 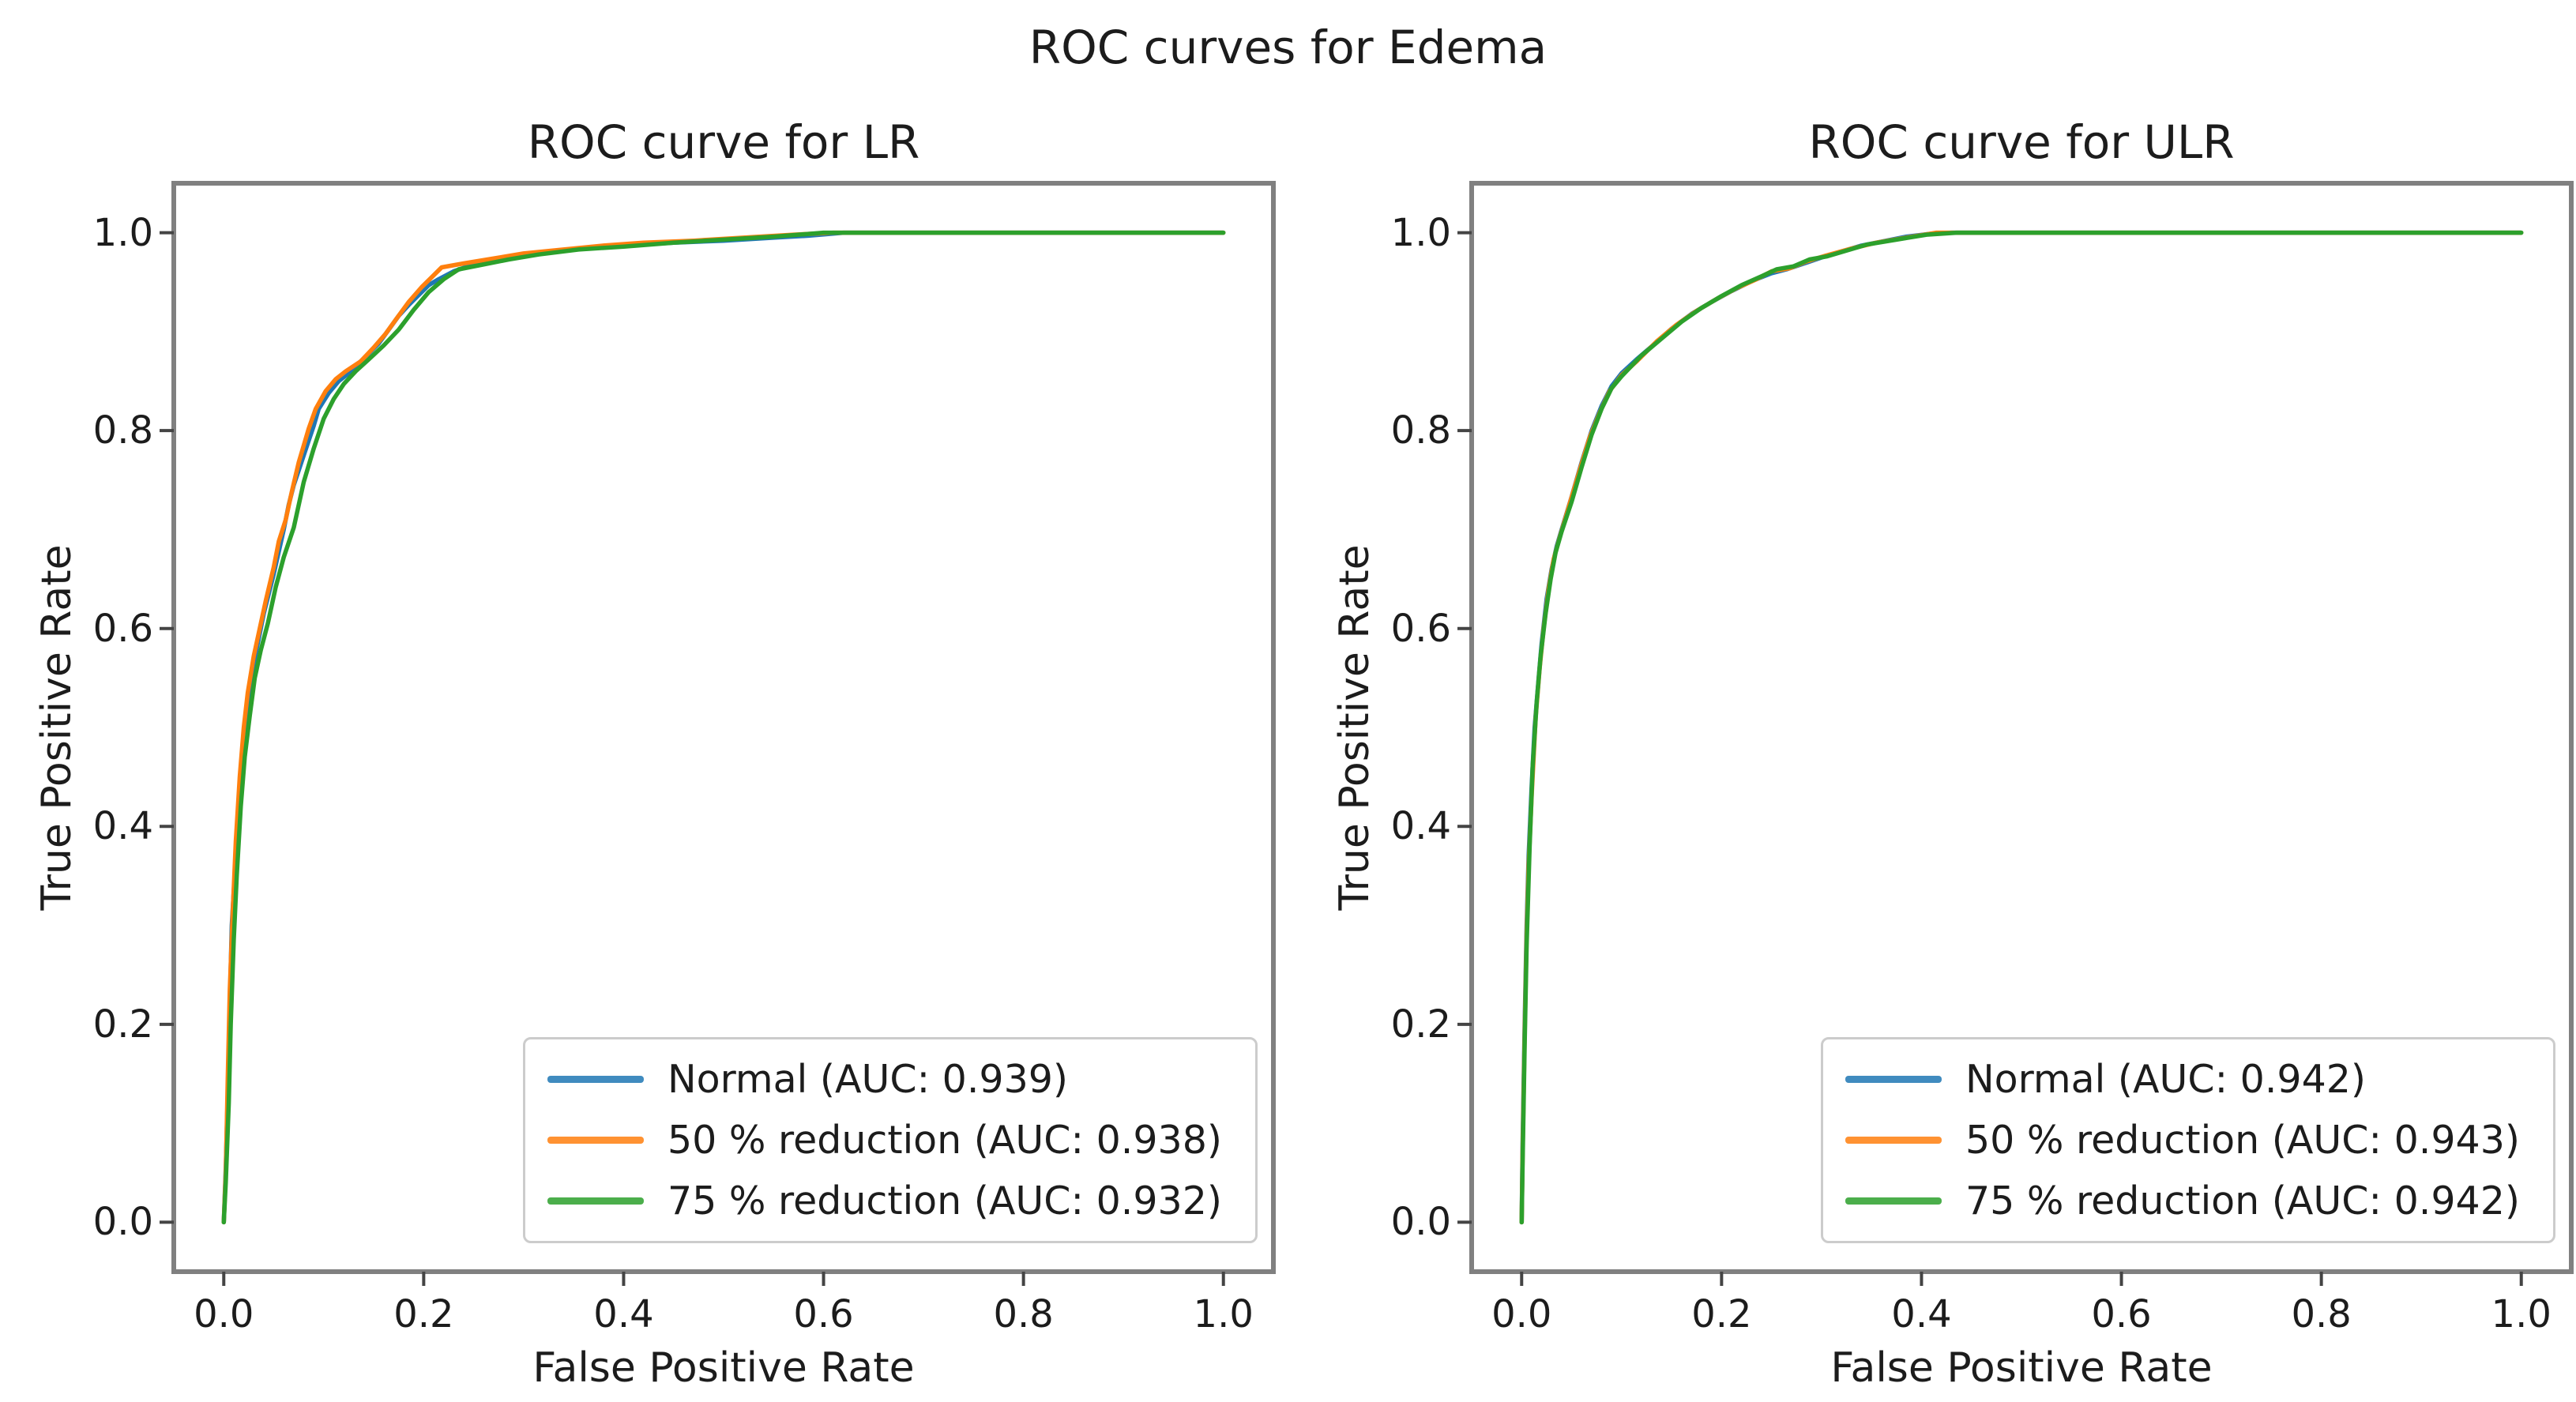 I want to click on legend-label: 75 % reduction (AUC: 0.932), so click(x=945, y=1200).